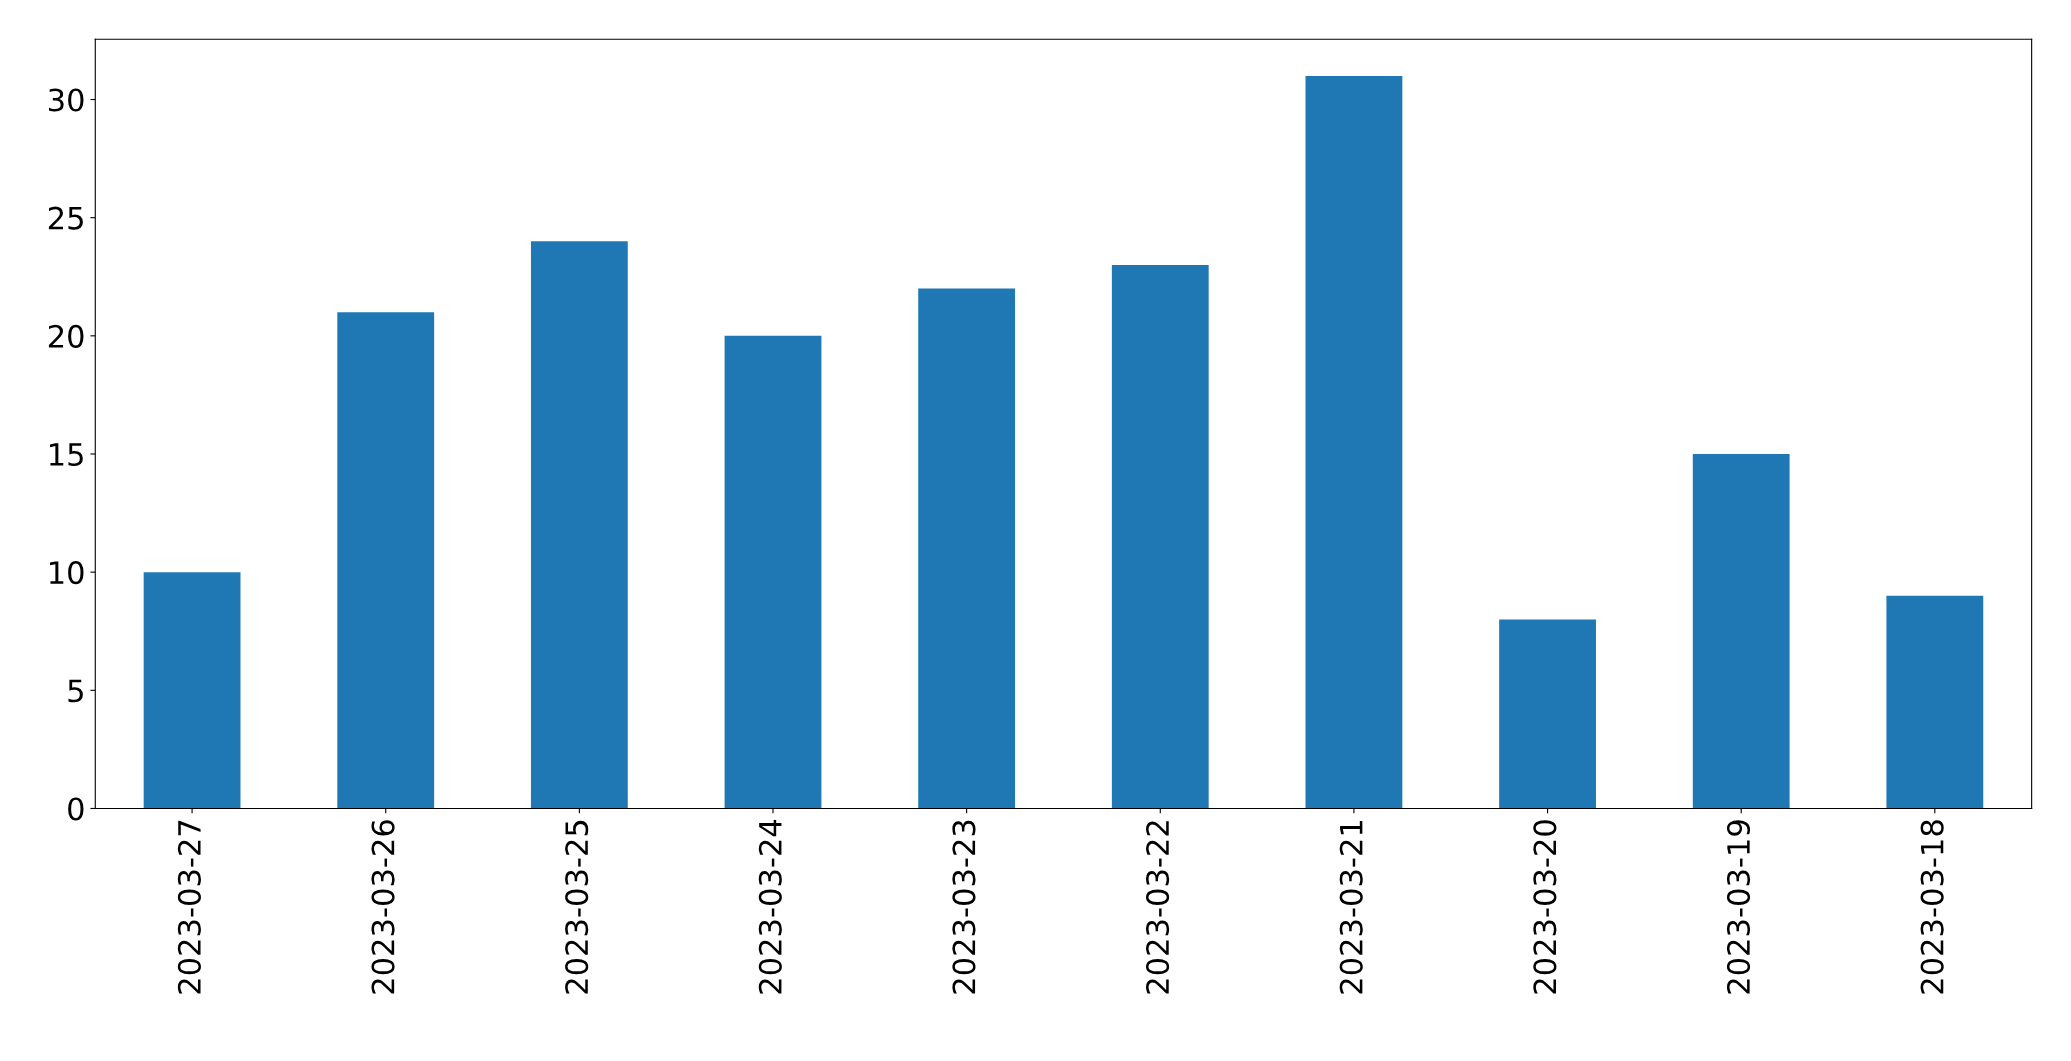 This screenshot has height=1061, width=2071. I want to click on y-tick-label: 5, so click(75, 691).